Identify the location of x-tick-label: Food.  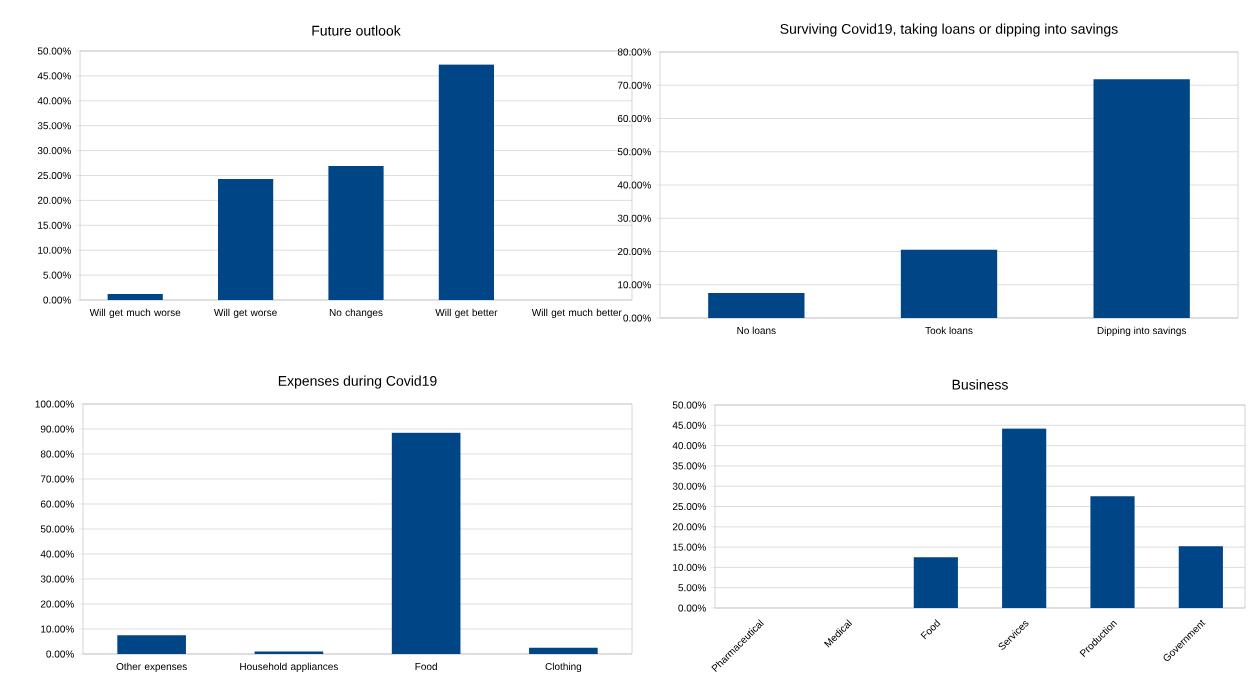
(426, 666).